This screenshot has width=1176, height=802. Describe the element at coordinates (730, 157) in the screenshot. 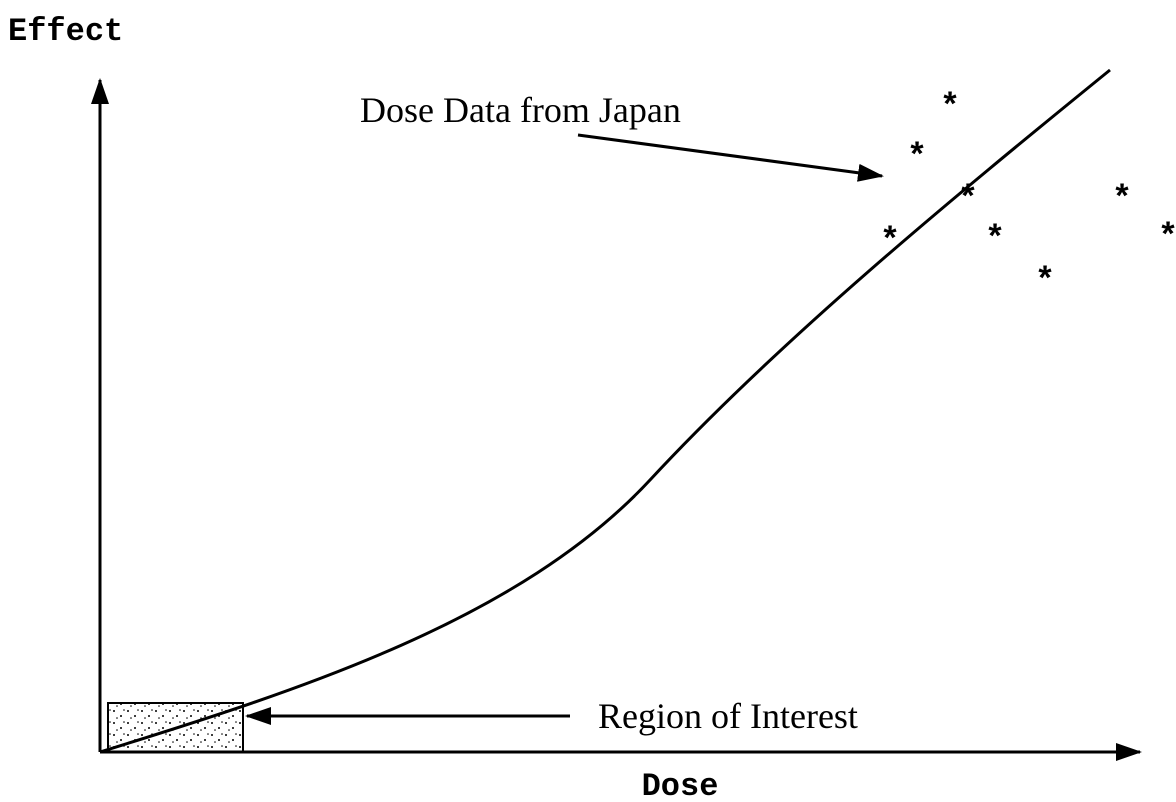

I see `data-arrow` at that location.